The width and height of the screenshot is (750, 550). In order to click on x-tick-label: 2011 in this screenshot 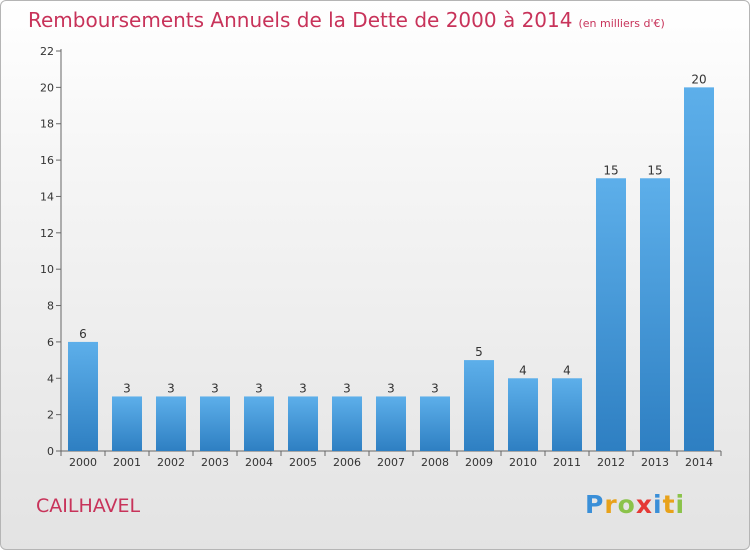, I will do `click(567, 462)`.